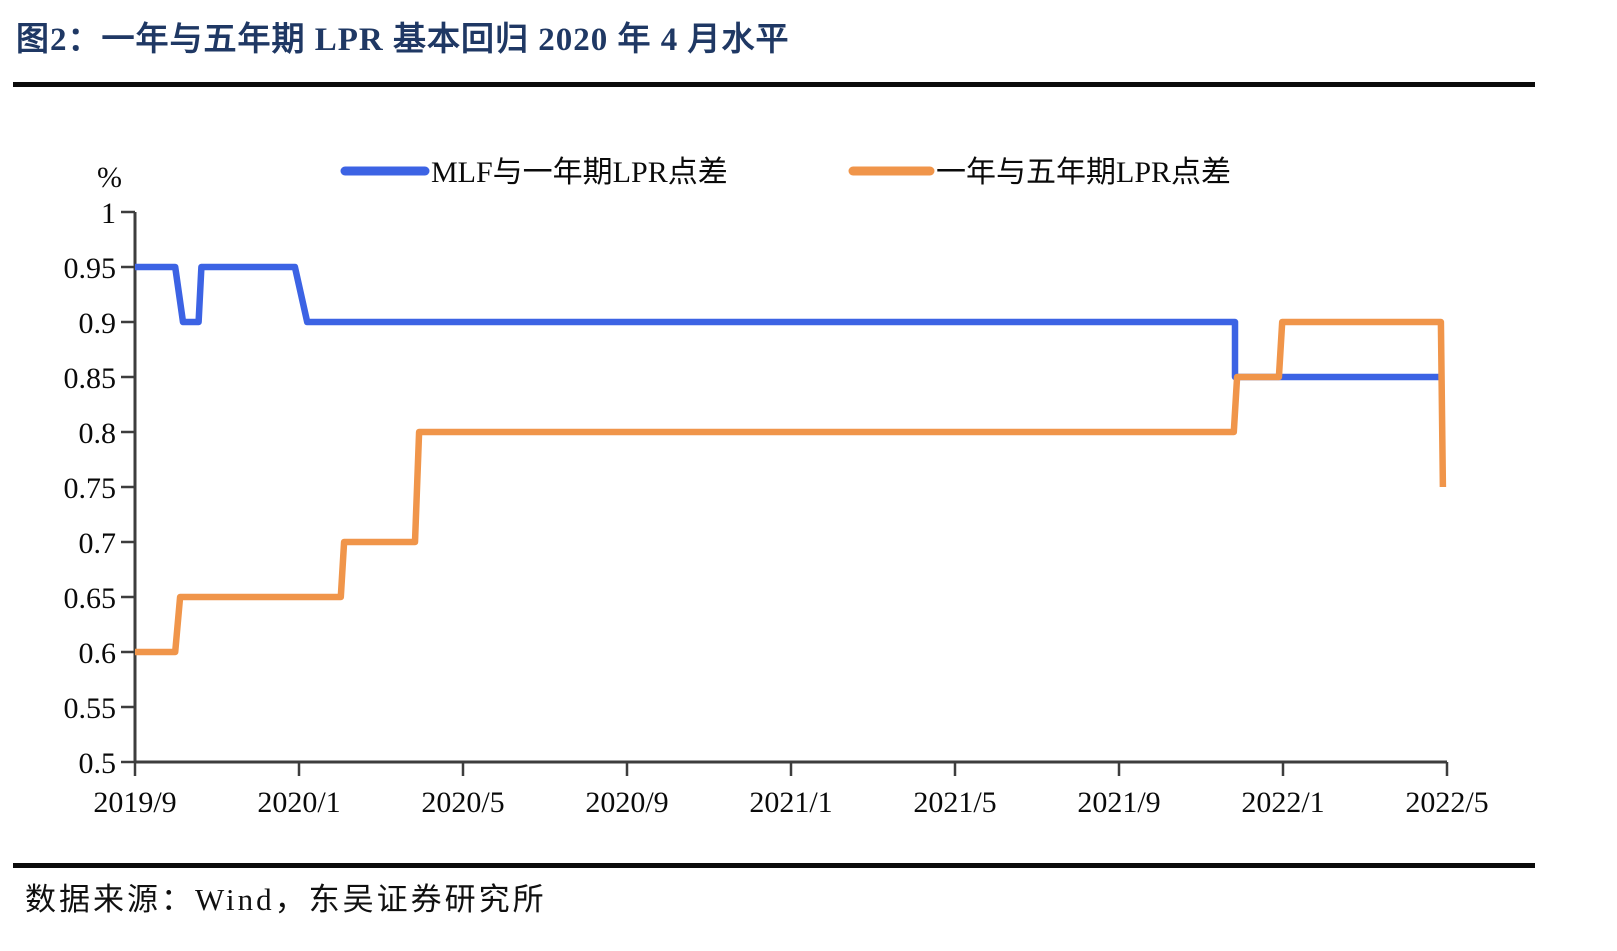 The image size is (1617, 951). What do you see at coordinates (1446, 802) in the screenshot?
I see `x-tick-label: 2022/5` at bounding box center [1446, 802].